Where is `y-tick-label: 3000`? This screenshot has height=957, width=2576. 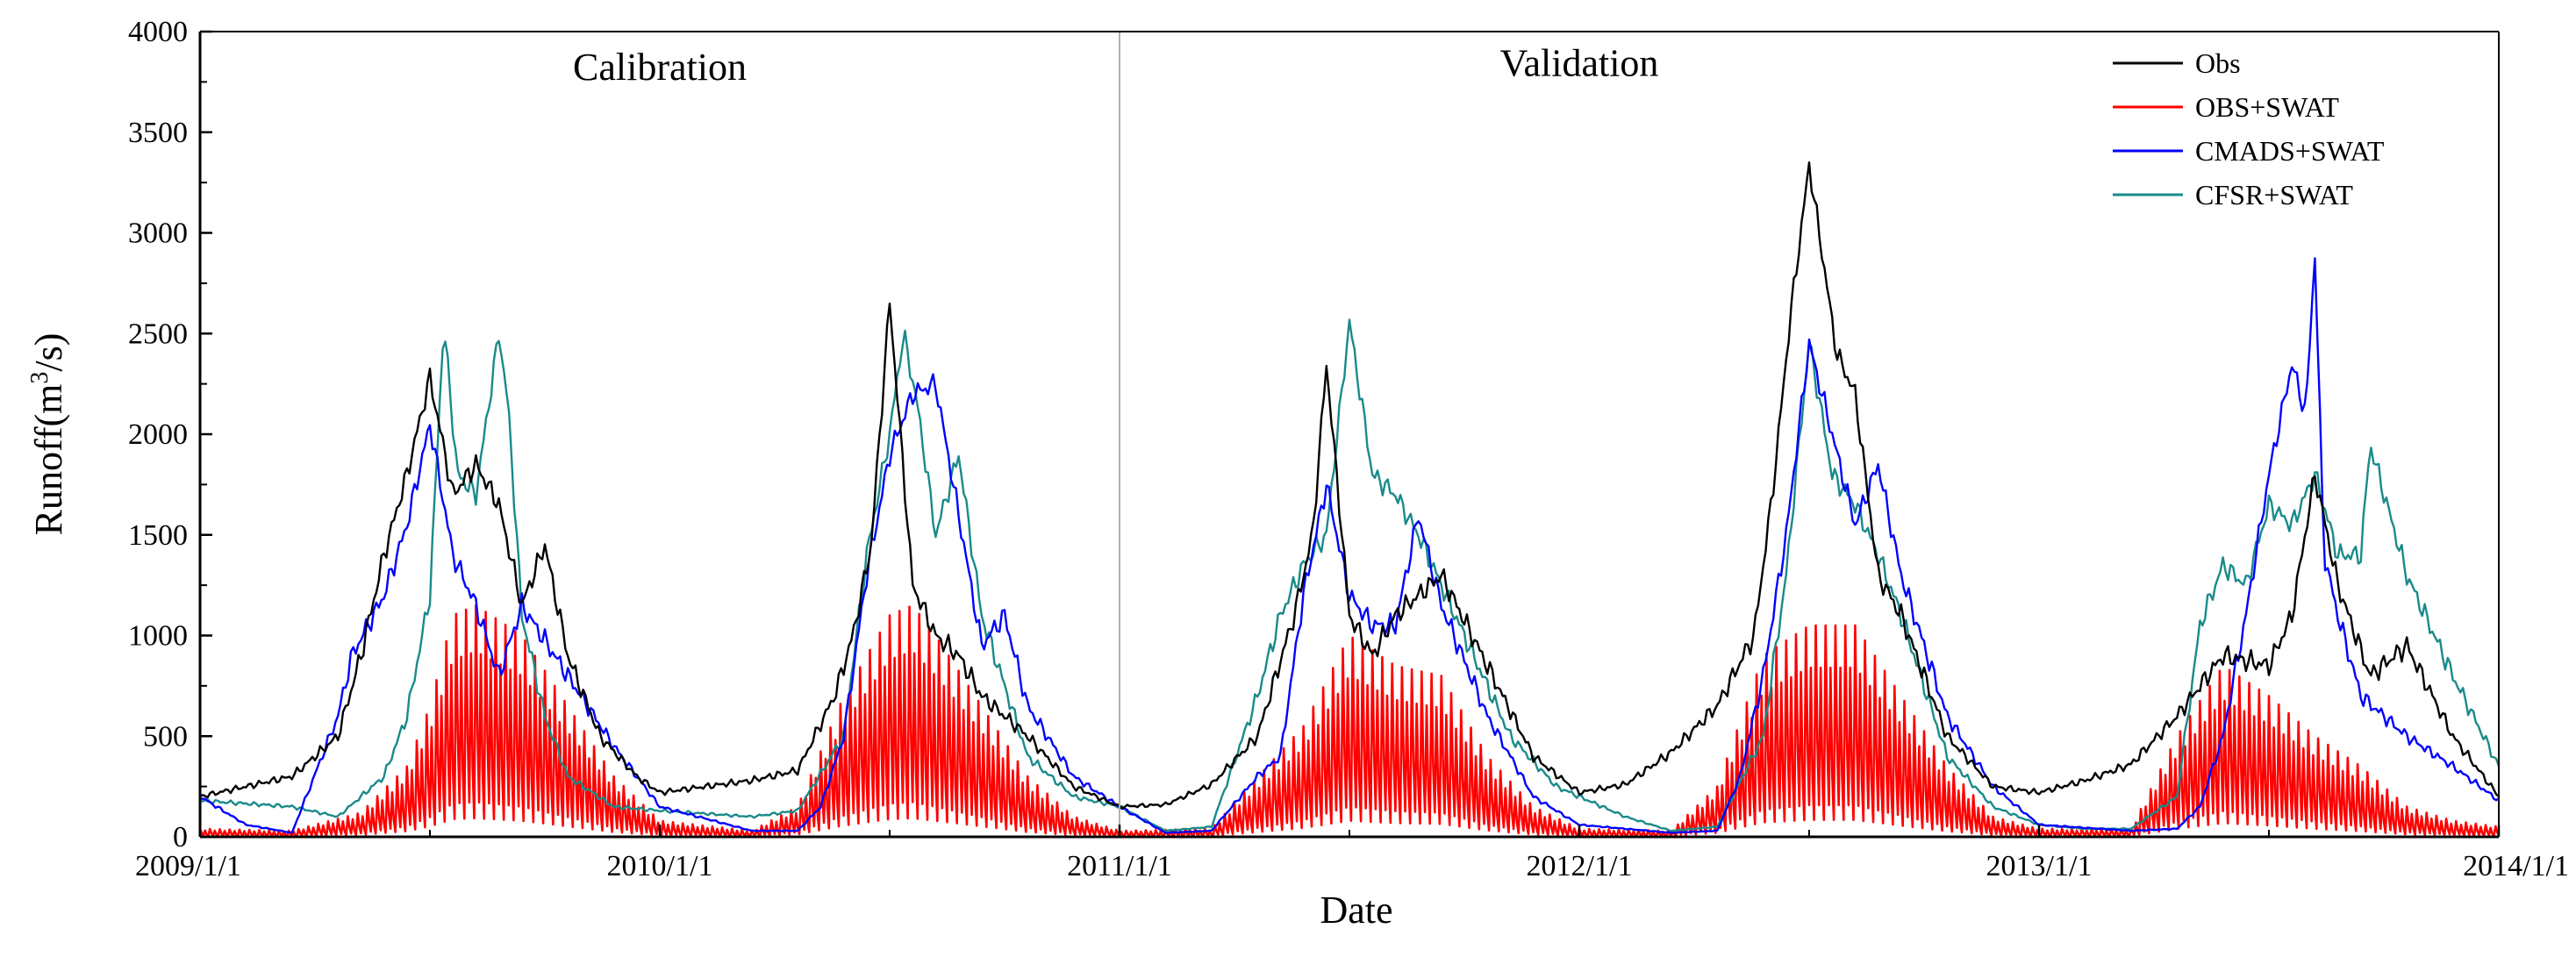
y-tick-label: 3000 is located at coordinates (158, 234).